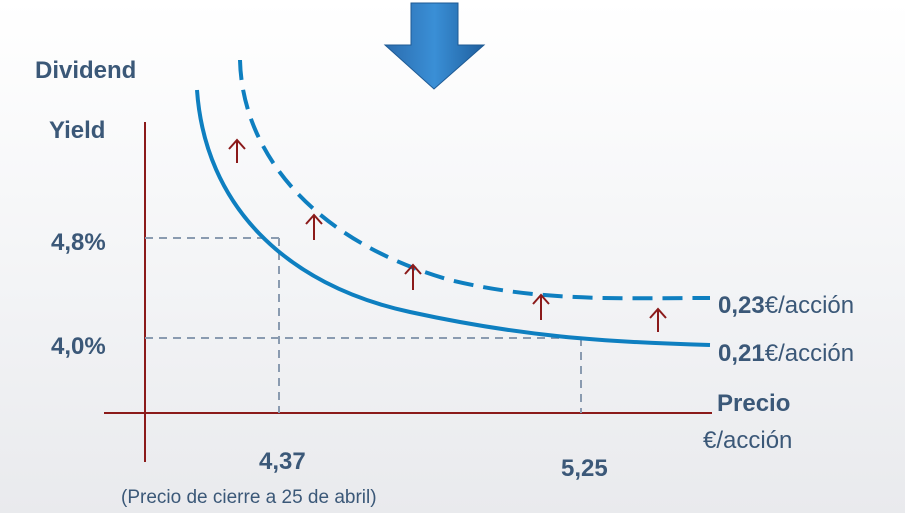  I want to click on x-axis-unit: €/acción, so click(748, 440).